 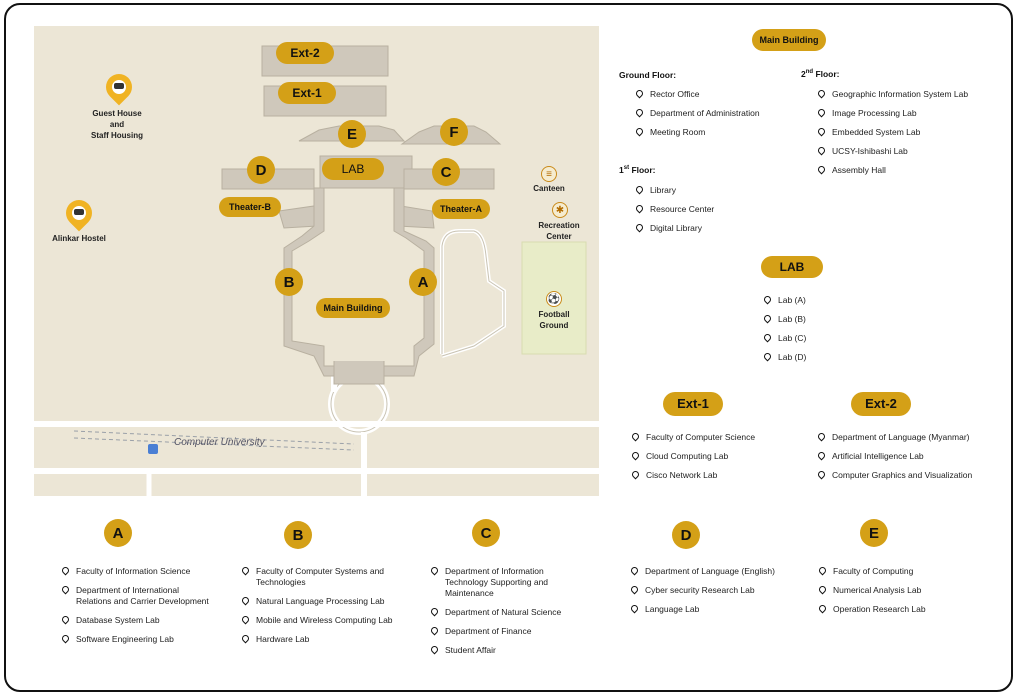 What do you see at coordinates (135, 571) in the screenshot?
I see `list-item: Faculty of Information Science` at bounding box center [135, 571].